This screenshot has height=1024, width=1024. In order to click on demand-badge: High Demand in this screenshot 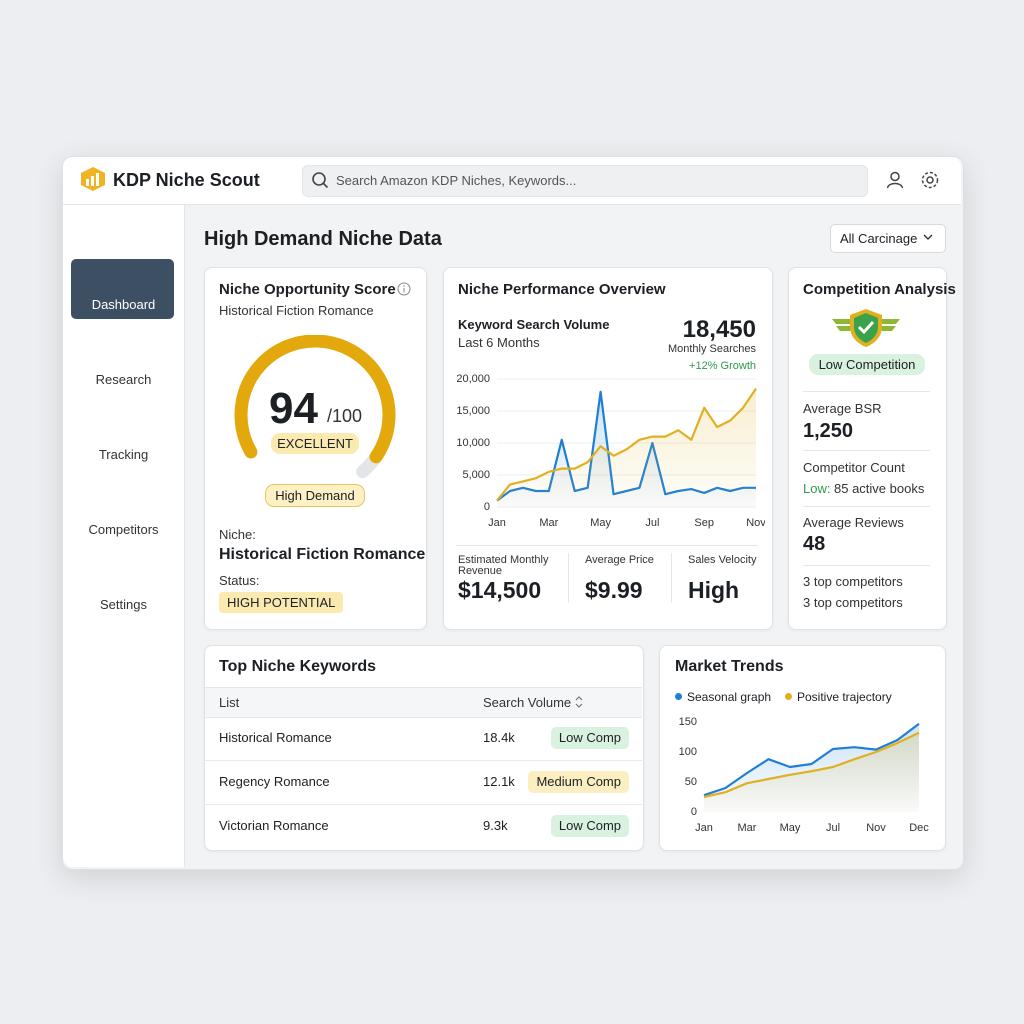, I will do `click(315, 495)`.